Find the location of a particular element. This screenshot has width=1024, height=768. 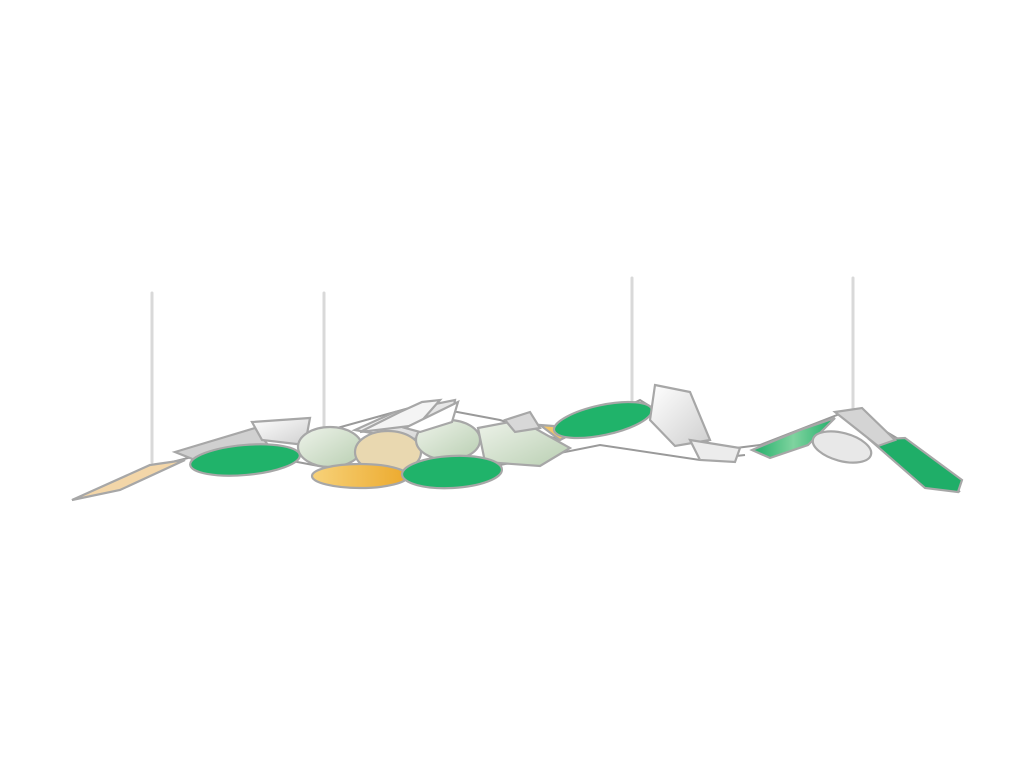

green-panels is located at coordinates (576, 447).